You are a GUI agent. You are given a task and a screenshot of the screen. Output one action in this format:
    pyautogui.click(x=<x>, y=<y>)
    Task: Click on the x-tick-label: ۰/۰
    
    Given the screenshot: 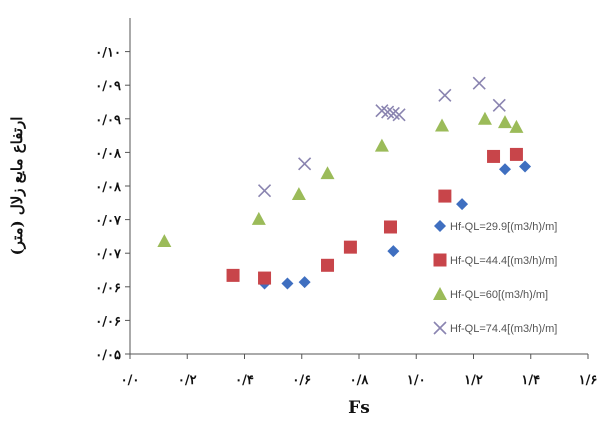 What is the action you would take?
    pyautogui.click(x=130, y=380)
    